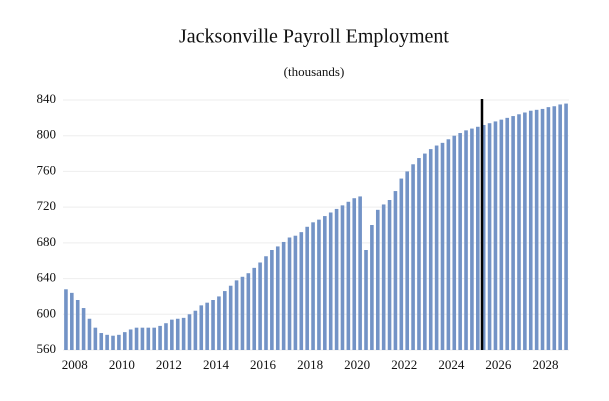  What do you see at coordinates (451, 364) in the screenshot?
I see `x-tick-label: 2024` at bounding box center [451, 364].